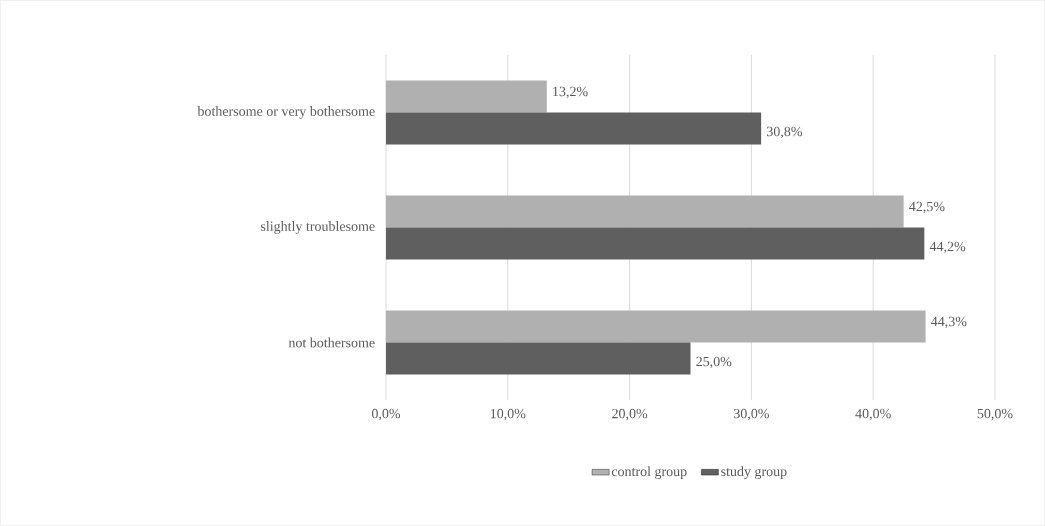 This screenshot has height=526, width=1045. What do you see at coordinates (649, 473) in the screenshot?
I see `legend-label: control group` at bounding box center [649, 473].